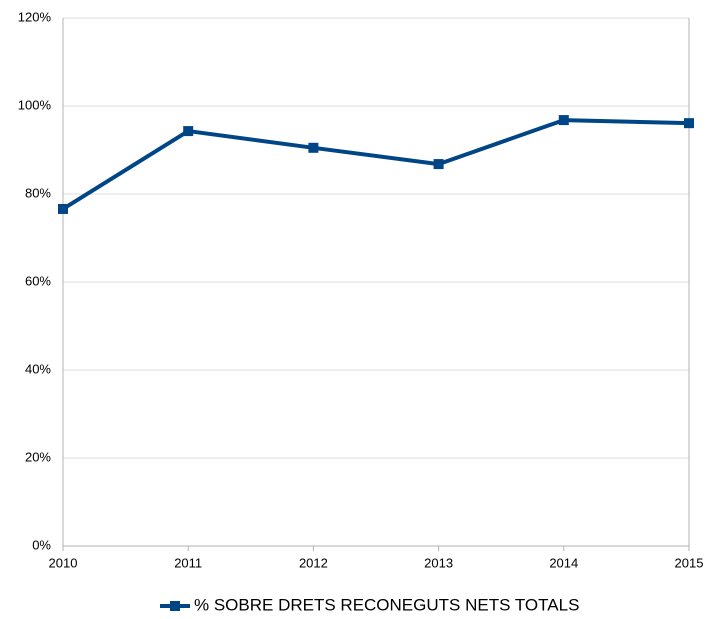 Image resolution: width=711 pixels, height=619 pixels. I want to click on y-tick-label: 60%, so click(38, 280).